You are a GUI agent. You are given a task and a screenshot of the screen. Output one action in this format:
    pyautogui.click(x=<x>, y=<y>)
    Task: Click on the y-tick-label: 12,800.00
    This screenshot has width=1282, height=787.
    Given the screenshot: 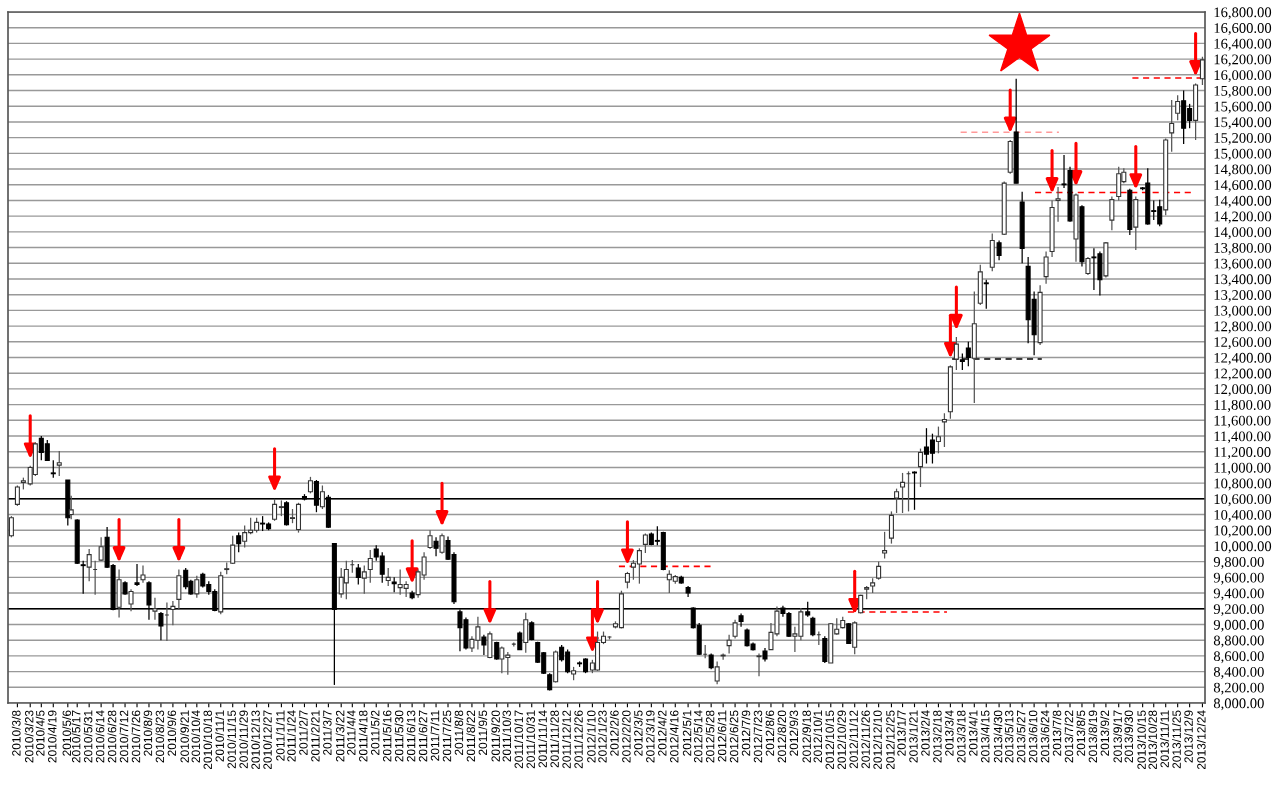 What is the action you would take?
    pyautogui.click(x=1243, y=327)
    